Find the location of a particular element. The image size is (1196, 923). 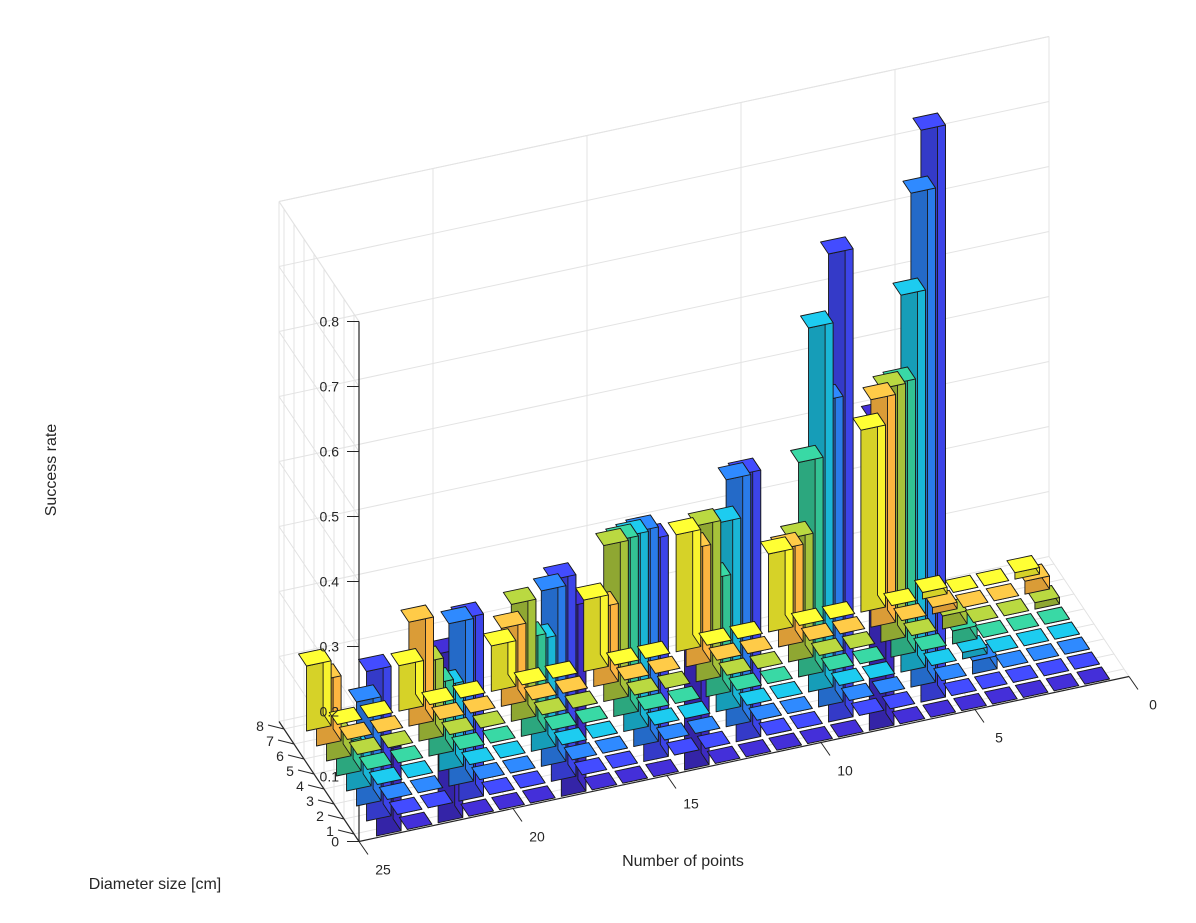

y-tick-label: 6 is located at coordinates (280, 756).